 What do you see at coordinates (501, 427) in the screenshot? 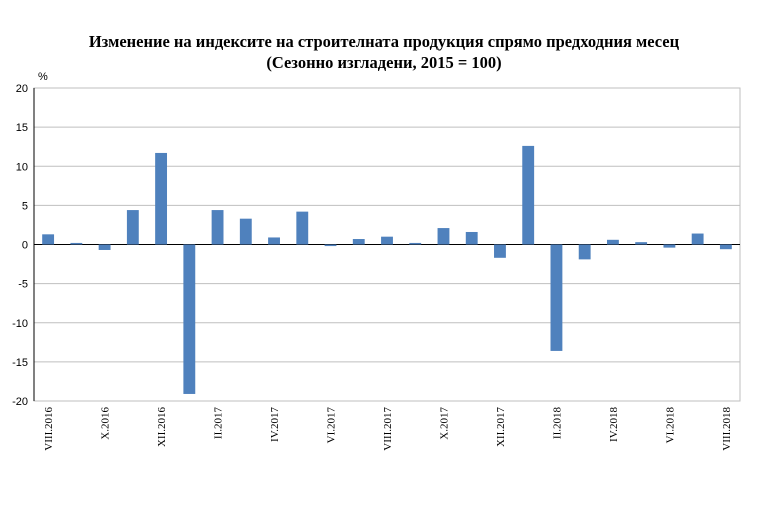
I see `x-tick-label: XII.2017` at bounding box center [501, 427].